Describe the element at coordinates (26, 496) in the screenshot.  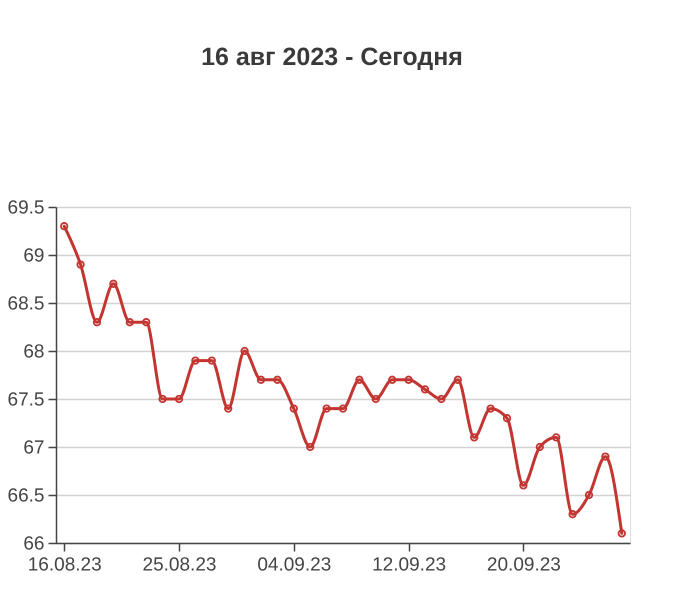
I see `y-tick-label: 66.5` at that location.